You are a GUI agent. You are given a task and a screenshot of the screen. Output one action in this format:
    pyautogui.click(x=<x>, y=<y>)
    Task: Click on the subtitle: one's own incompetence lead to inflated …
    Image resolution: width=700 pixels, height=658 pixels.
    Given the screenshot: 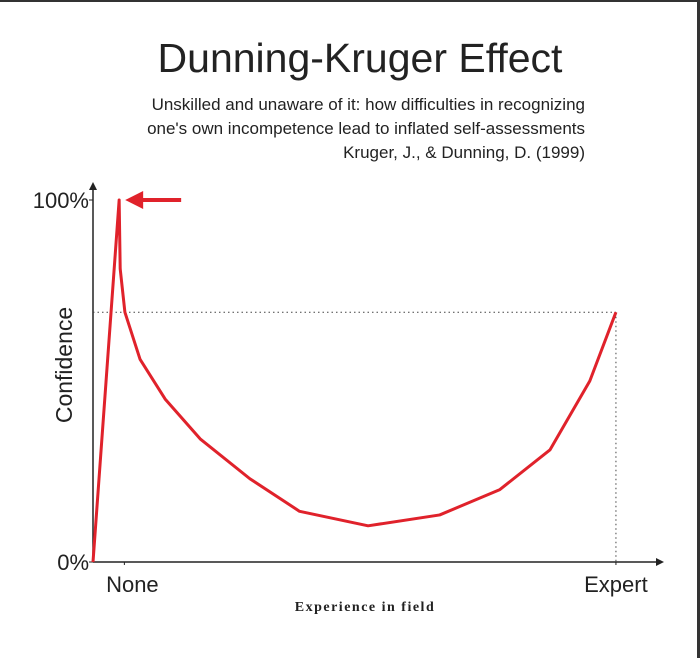 What is the action you would take?
    pyautogui.click(x=366, y=128)
    